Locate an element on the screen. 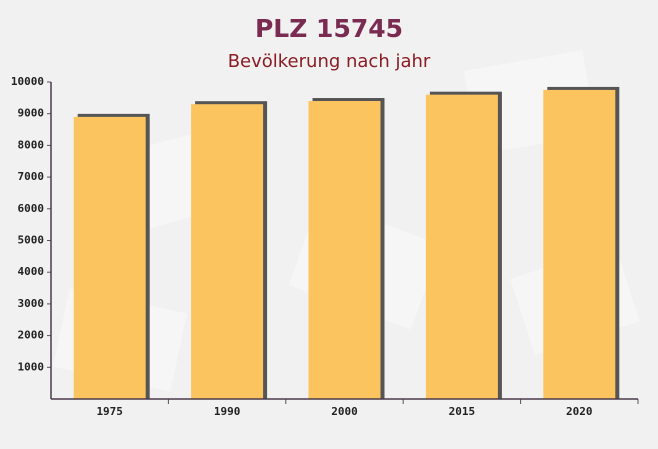 This screenshot has height=449, width=658. x-tick-label: 1990 is located at coordinates (227, 411).